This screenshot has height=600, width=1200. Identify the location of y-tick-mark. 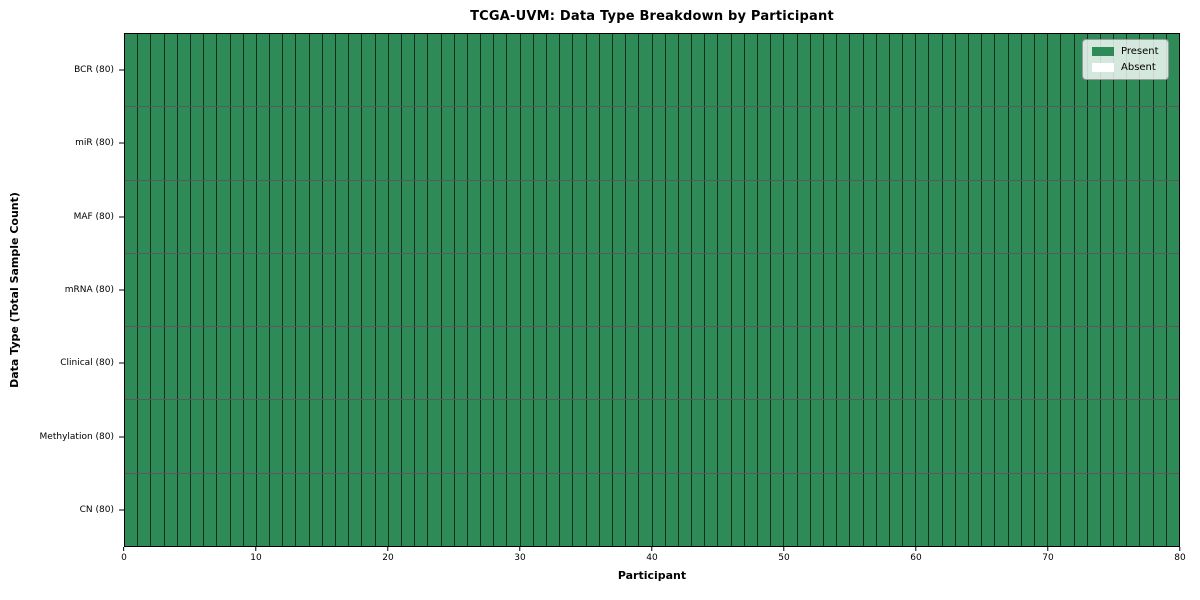
(121, 290).